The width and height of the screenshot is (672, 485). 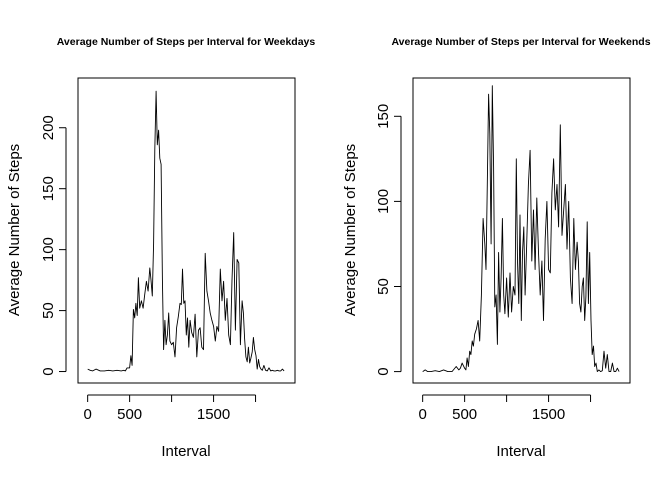 What do you see at coordinates (505, 408) in the screenshot?
I see `weekends-x-axis: 0 500 1500` at bounding box center [505, 408].